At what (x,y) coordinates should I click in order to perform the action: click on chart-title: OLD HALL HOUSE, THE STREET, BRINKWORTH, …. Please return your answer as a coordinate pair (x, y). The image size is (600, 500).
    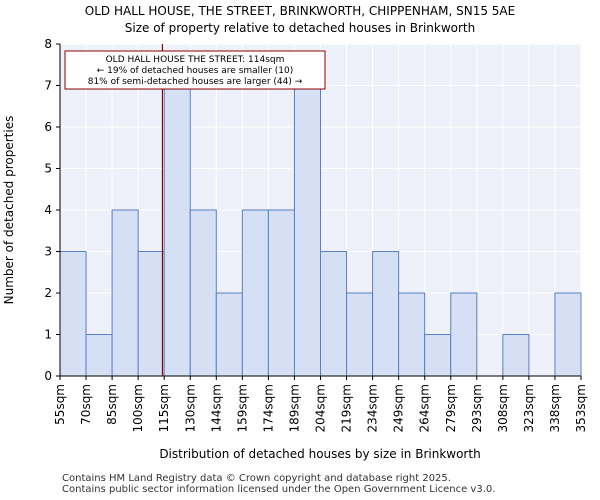
    Looking at the image, I should click on (300, 11).